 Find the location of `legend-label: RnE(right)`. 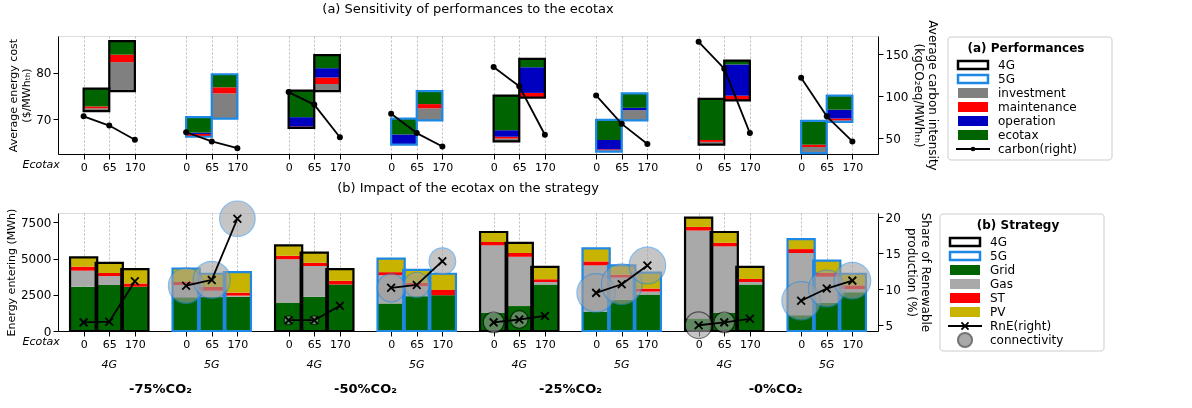

legend-label: RnE(right) is located at coordinates (1021, 326).